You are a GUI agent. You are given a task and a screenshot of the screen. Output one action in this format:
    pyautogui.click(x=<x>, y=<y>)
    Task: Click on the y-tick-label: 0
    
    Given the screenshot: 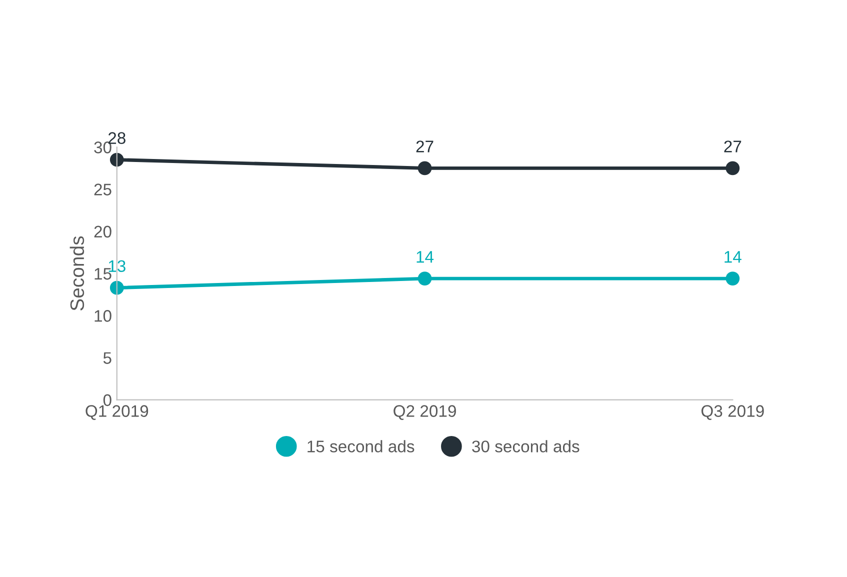 What is the action you would take?
    pyautogui.click(x=107, y=400)
    